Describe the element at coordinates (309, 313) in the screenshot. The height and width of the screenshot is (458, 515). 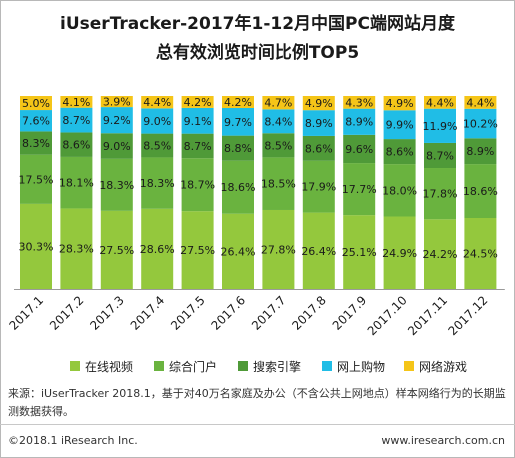
I see `x-tick-label-2017-8: 2017.8` at that location.